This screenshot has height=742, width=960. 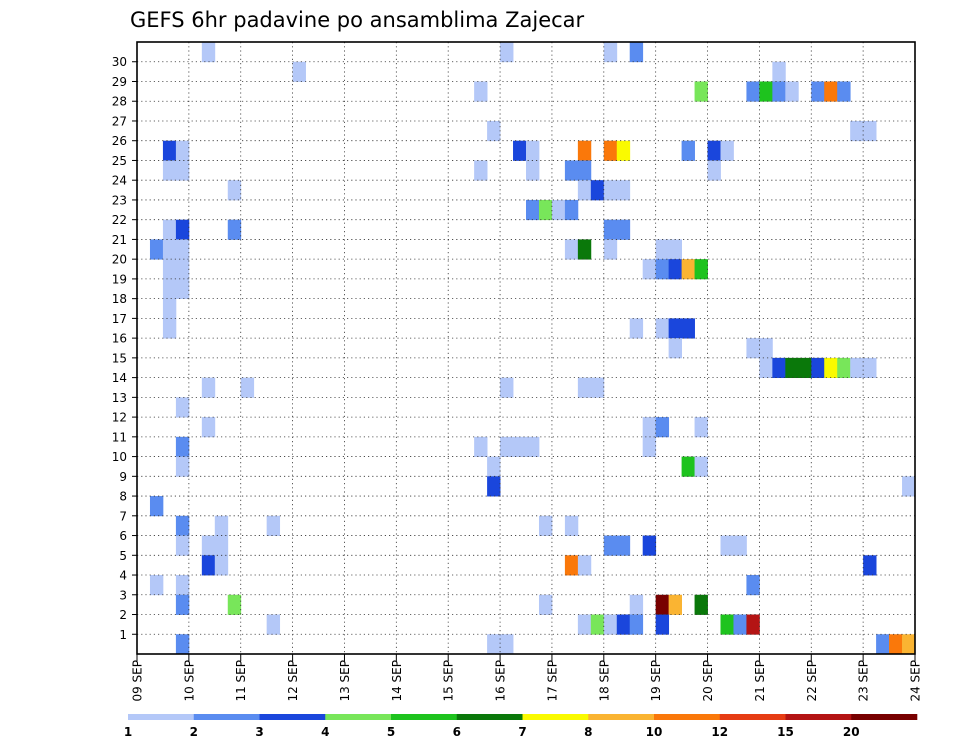 I want to click on y-tick-label: 29, so click(x=119, y=82).